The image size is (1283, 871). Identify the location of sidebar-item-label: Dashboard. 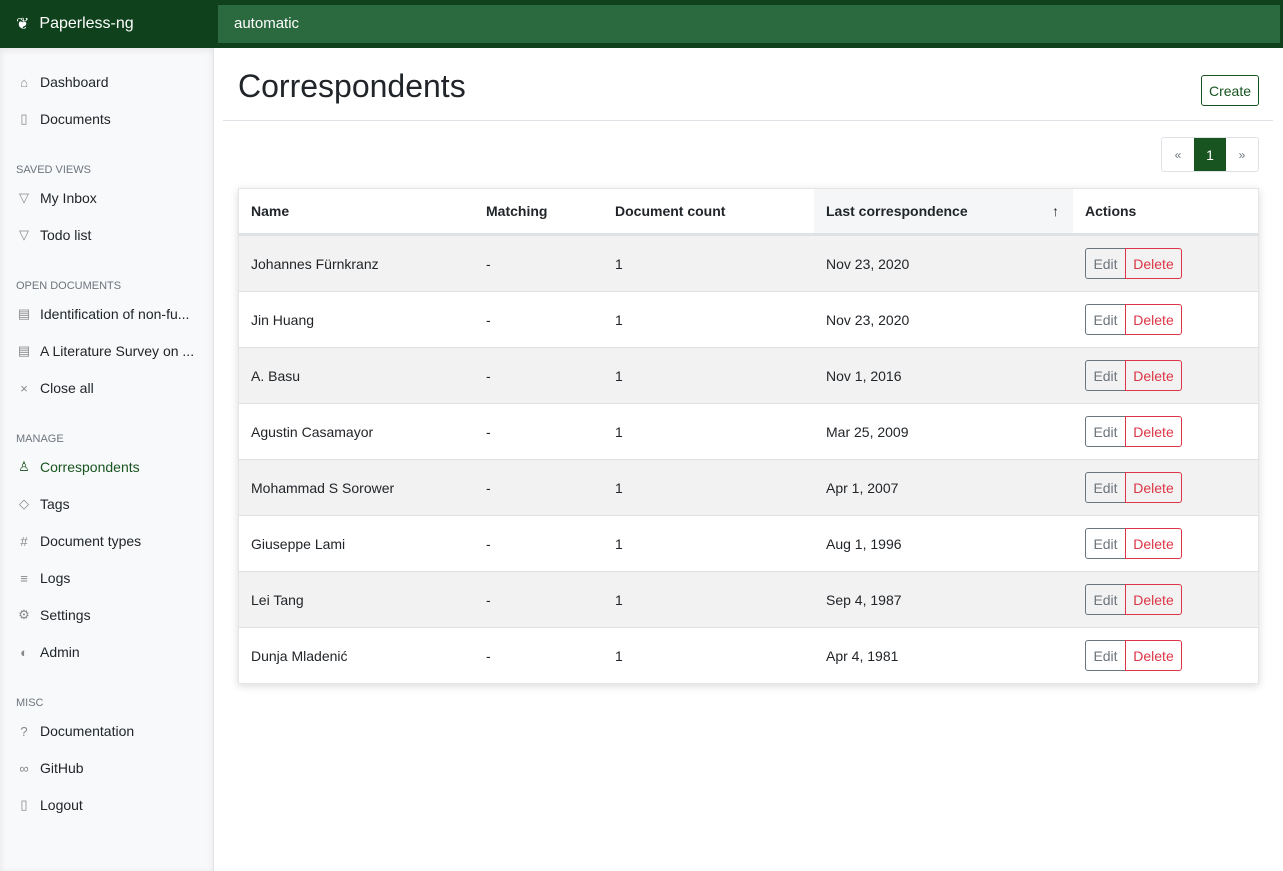
(74, 82).